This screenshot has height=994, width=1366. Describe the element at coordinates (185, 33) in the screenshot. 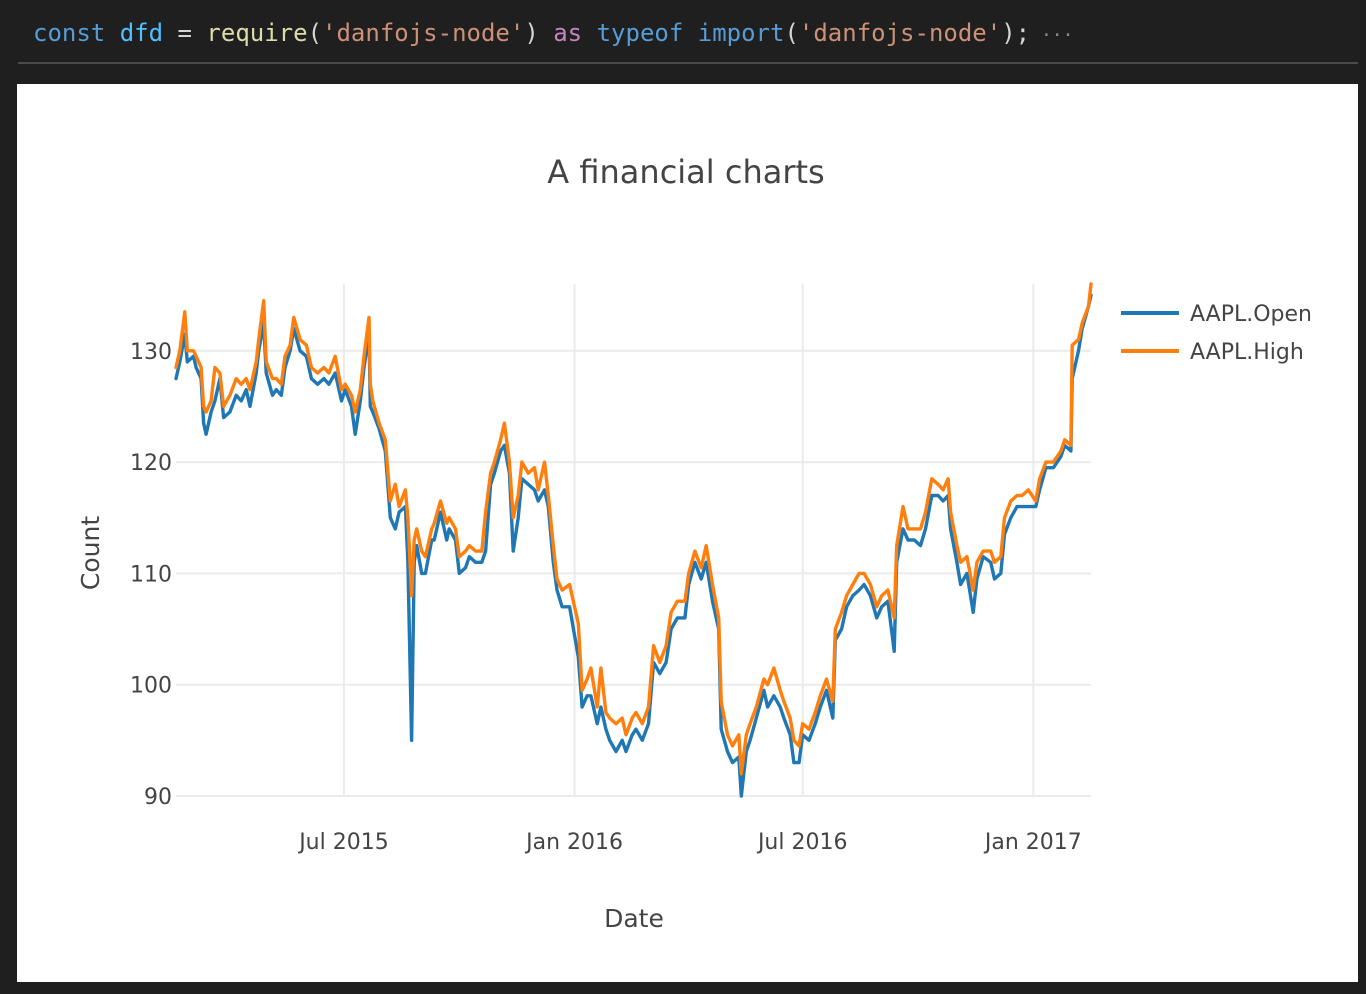

I see `code-operator-assign: =` at that location.